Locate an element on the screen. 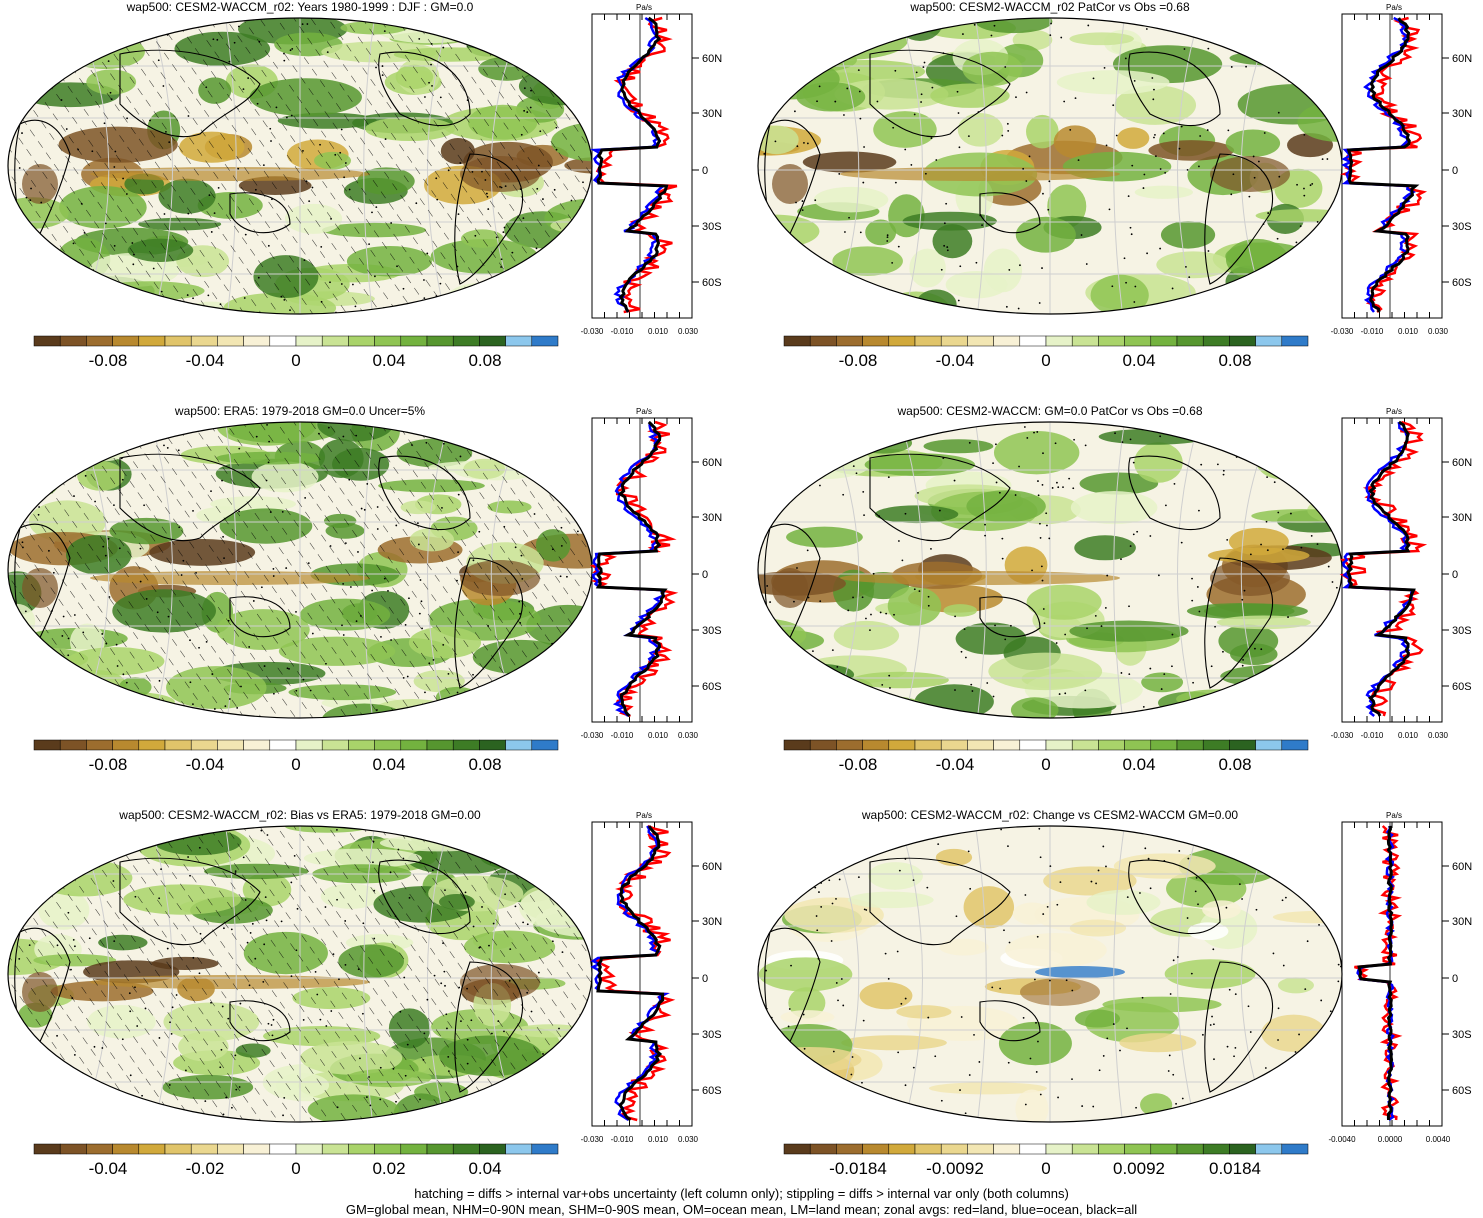 The width and height of the screenshot is (1483, 1218). zonal-tick-label: 0.0040 is located at coordinates (1438, 1139).